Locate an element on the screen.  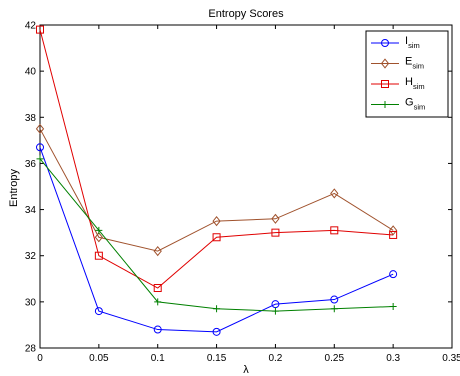
legend-label: Isim is located at coordinates (412, 42).